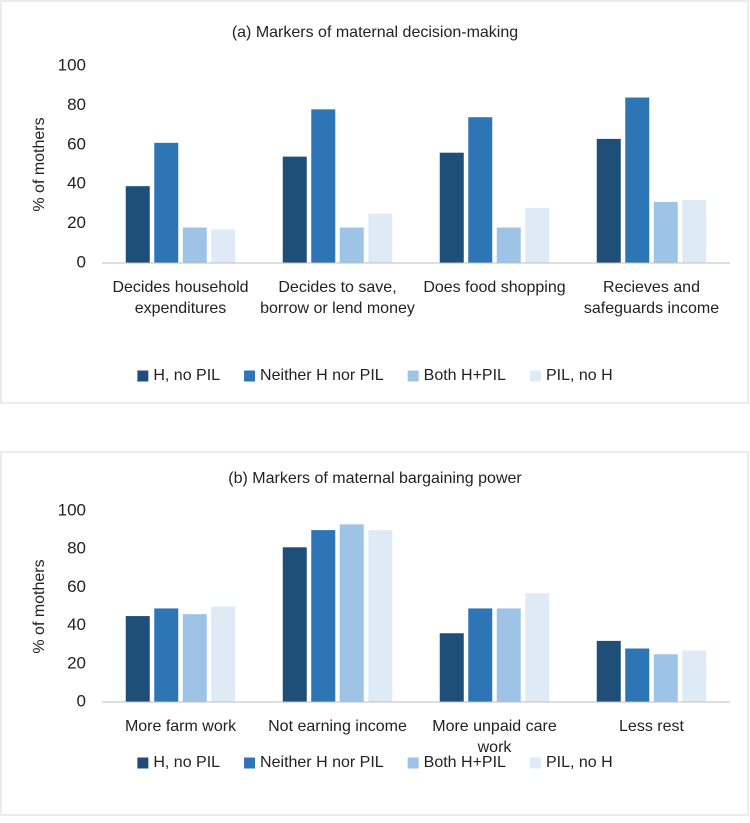  I want to click on x-tick-label: Not earning income, so click(337, 726).